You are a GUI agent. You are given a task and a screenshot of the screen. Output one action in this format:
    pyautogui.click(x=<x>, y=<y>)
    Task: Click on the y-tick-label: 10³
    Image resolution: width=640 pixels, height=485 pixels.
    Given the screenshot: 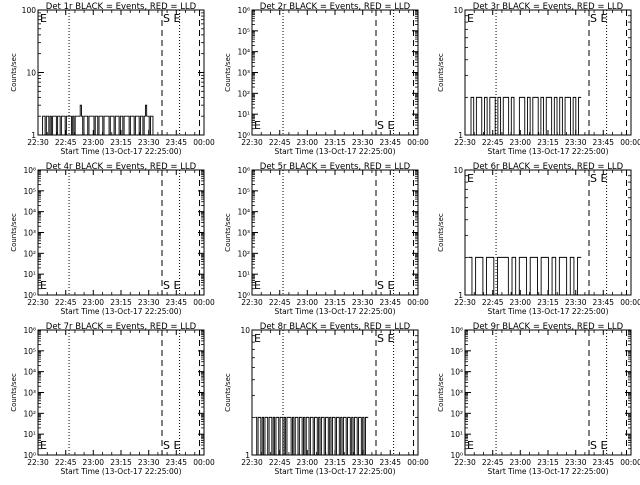 What is the action you would take?
    pyautogui.click(x=243, y=233)
    